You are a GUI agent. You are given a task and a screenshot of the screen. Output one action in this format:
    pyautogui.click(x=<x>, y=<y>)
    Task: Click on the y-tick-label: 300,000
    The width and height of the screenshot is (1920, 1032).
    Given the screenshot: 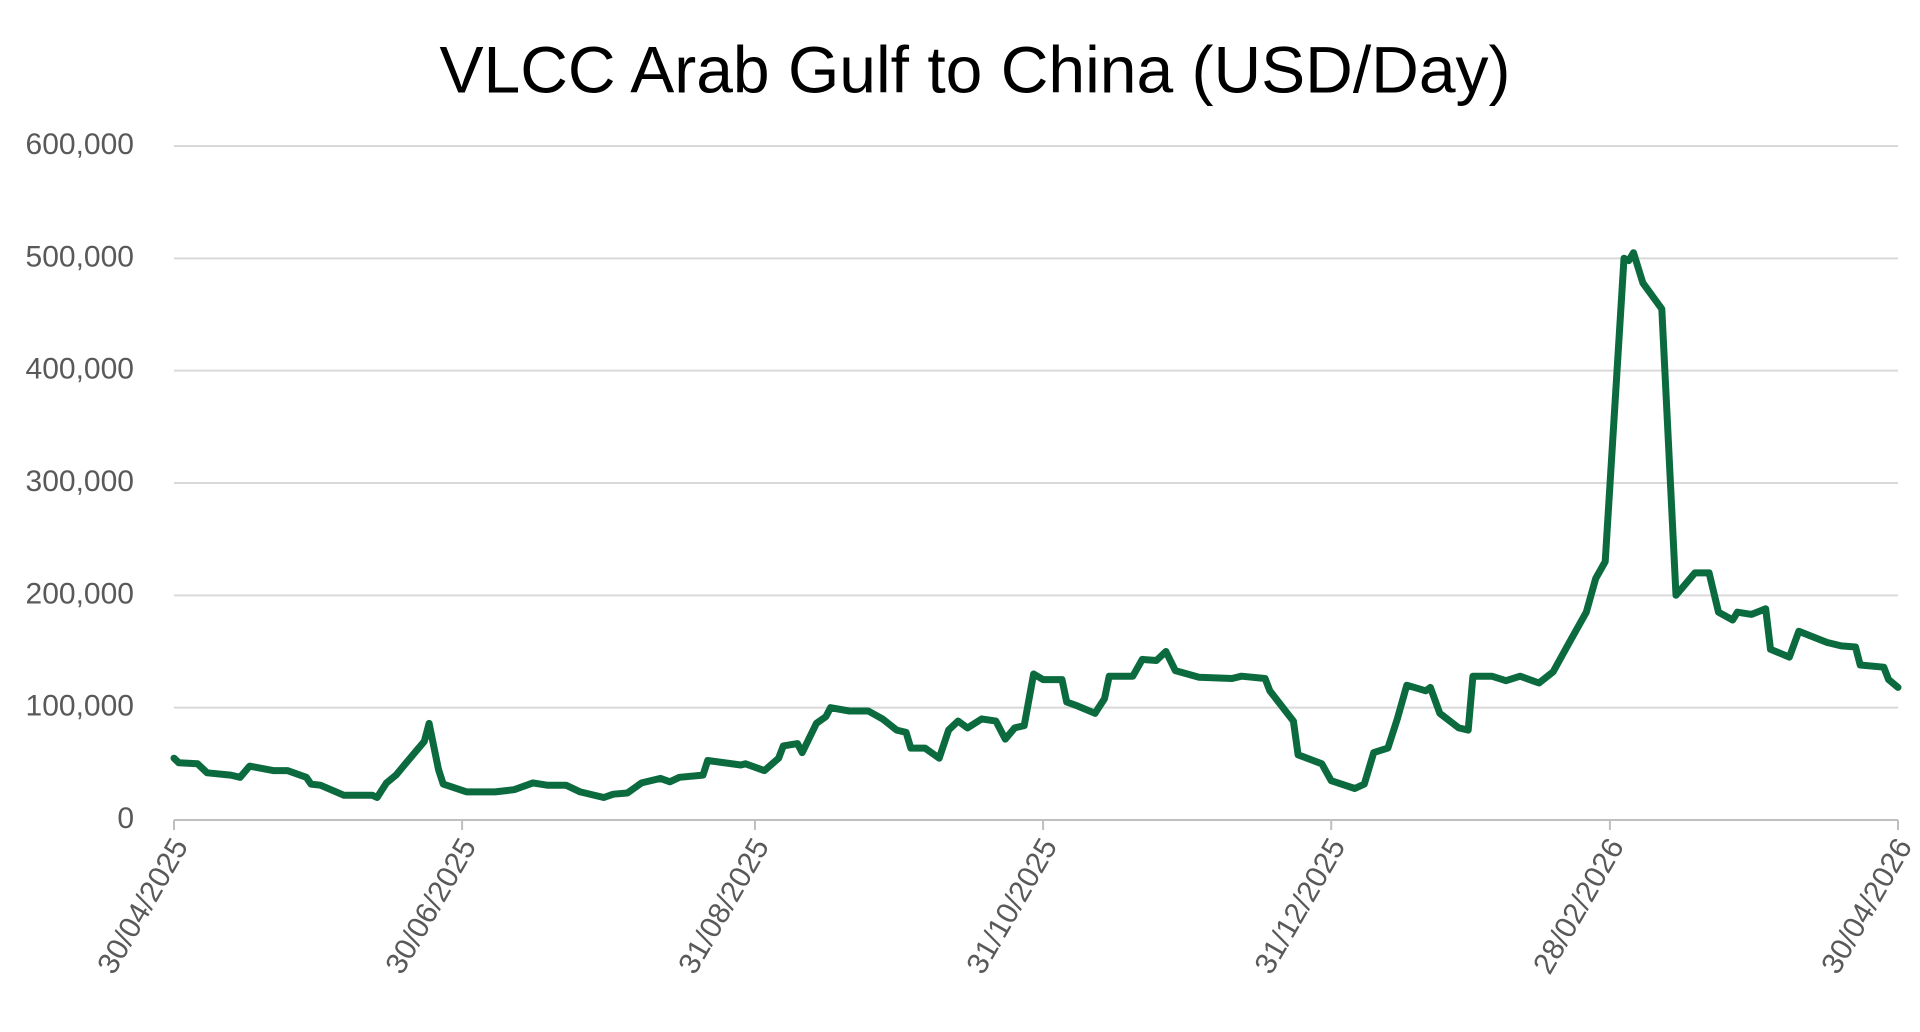 What is the action you would take?
    pyautogui.click(x=80, y=481)
    